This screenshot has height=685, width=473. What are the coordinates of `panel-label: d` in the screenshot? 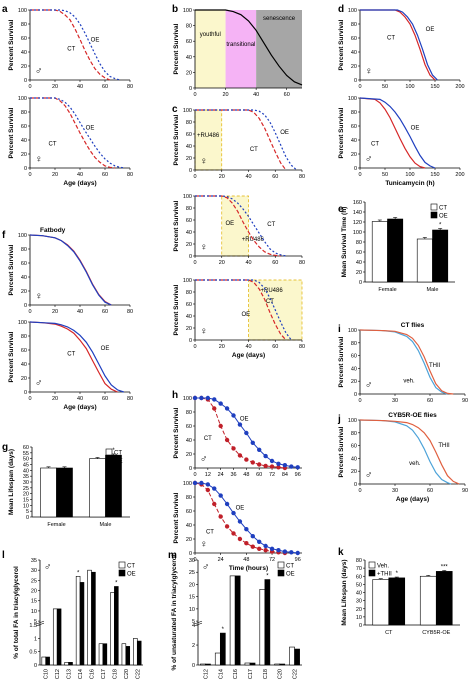 It's located at (341, 9).